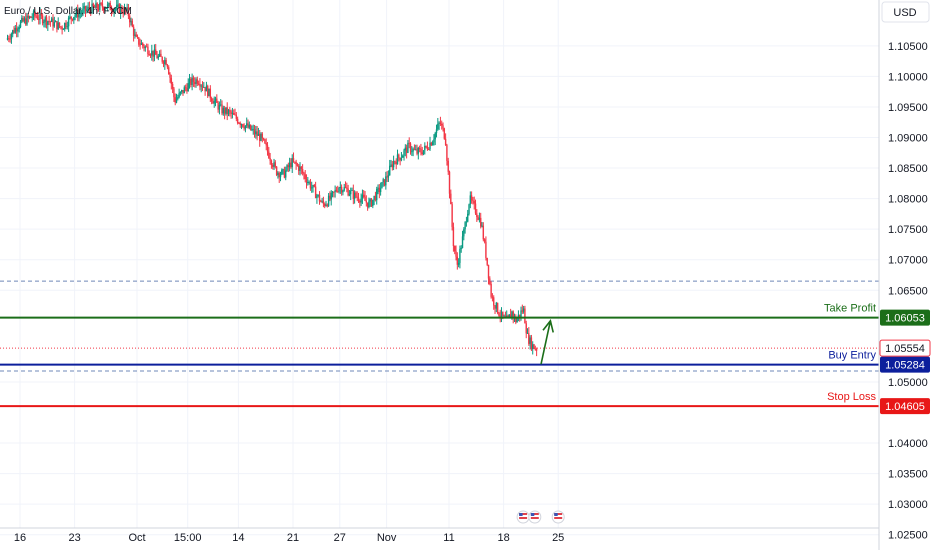 The width and height of the screenshot is (932, 550). What do you see at coordinates (905, 275) in the screenshot?
I see `price-axis` at bounding box center [905, 275].